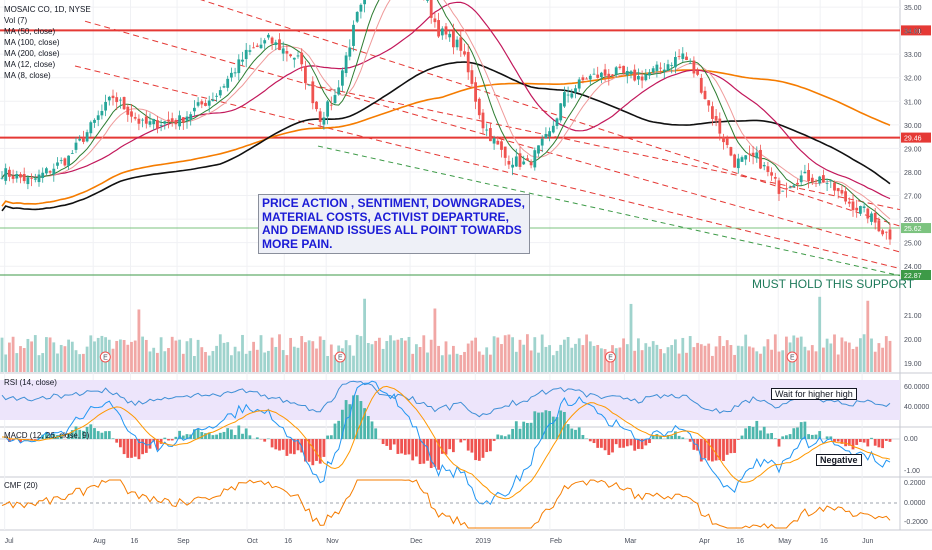  What do you see at coordinates (99, 541) in the screenshot?
I see `time-tick-label: Aug` at bounding box center [99, 541].